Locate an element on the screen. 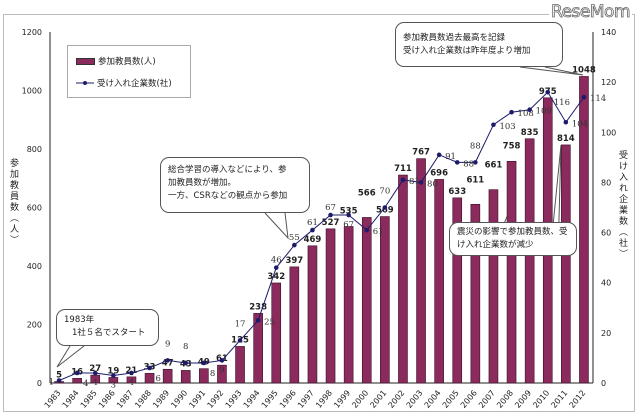  bar-value-label: 342 is located at coordinates (276, 277).